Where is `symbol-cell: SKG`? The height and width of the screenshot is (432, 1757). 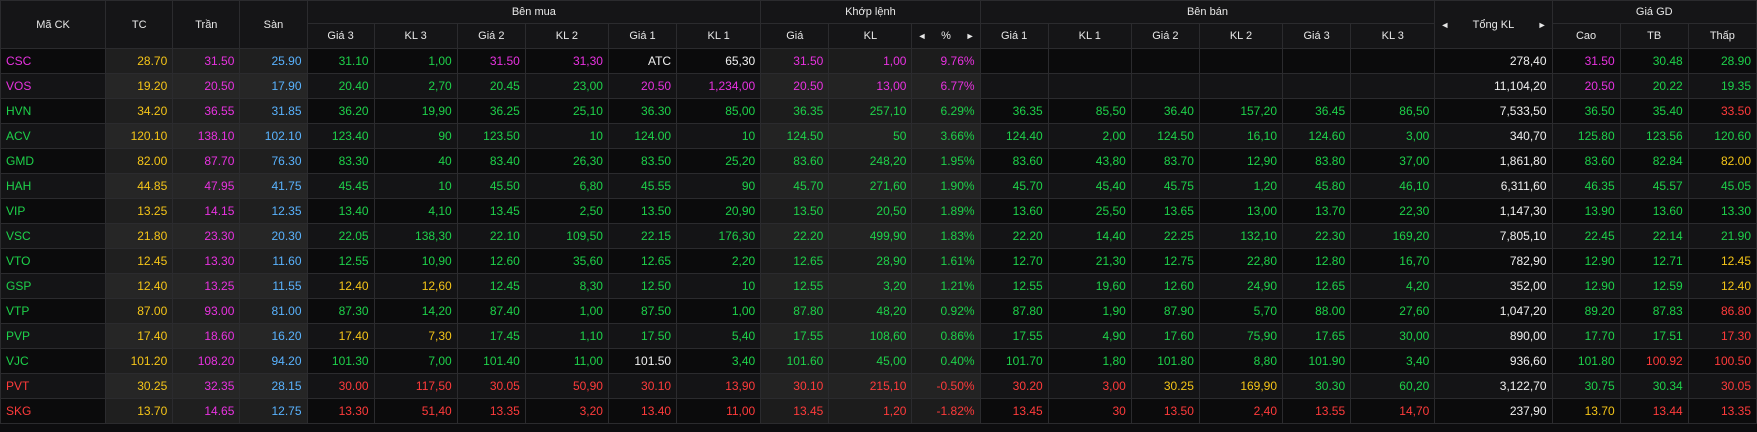 symbol-cell: SKG is located at coordinates (53, 411).